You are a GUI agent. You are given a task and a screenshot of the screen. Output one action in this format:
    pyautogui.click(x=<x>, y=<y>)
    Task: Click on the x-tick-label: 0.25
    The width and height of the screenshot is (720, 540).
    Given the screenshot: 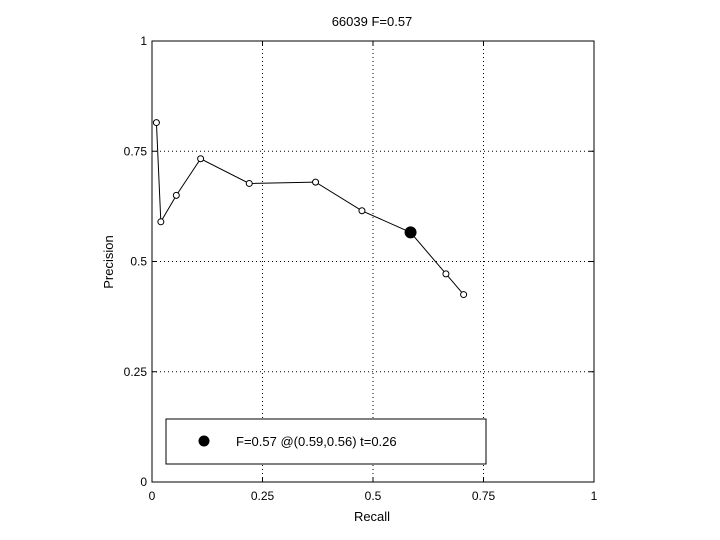 What is the action you would take?
    pyautogui.click(x=263, y=496)
    